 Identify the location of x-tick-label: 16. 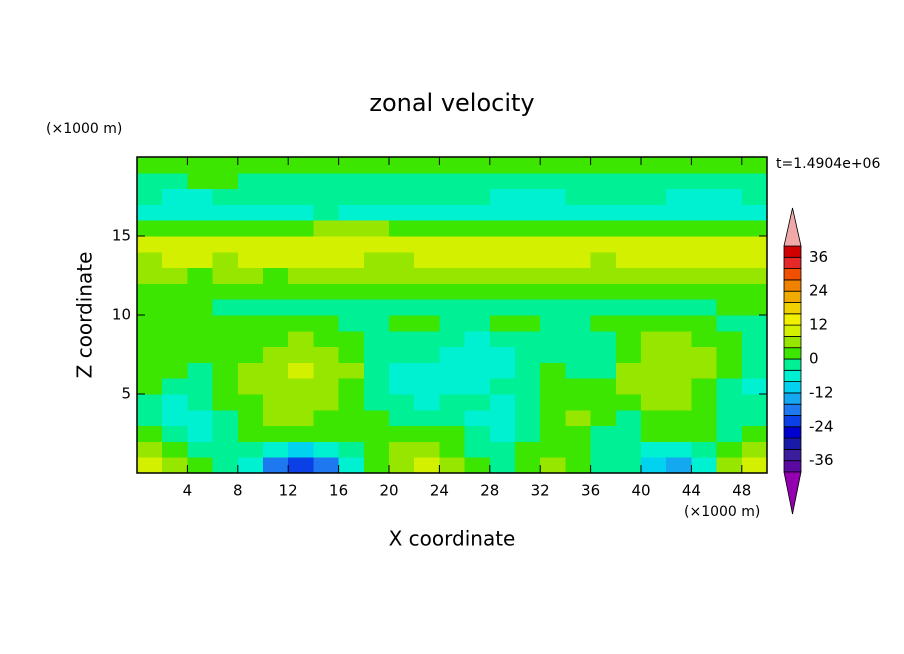
(338, 491).